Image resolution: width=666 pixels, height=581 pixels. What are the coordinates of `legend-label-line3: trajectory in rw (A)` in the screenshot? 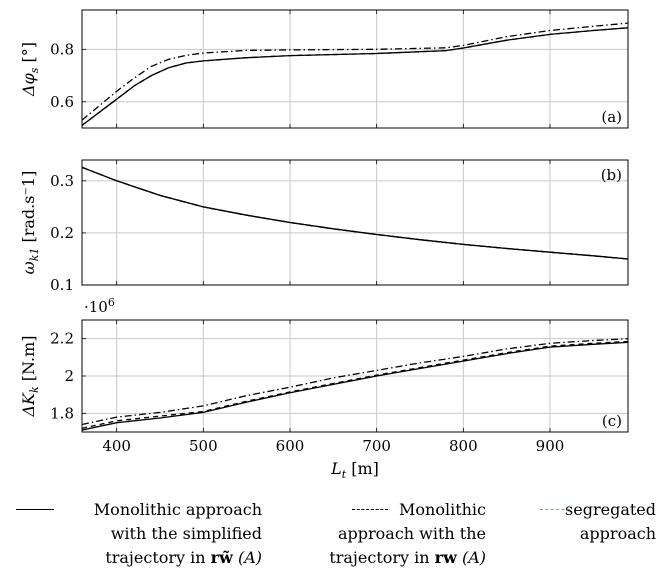 It's located at (407, 557).